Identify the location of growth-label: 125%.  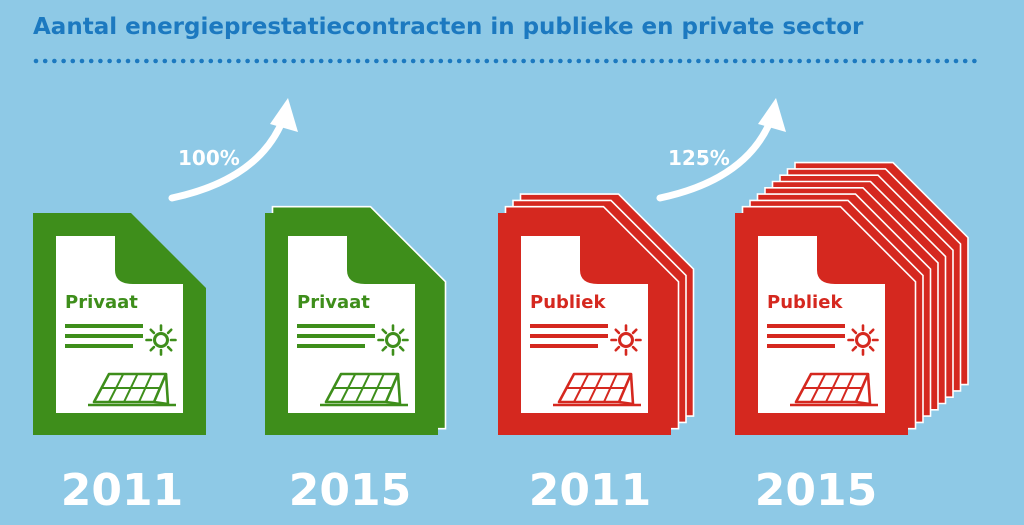
(699, 158).